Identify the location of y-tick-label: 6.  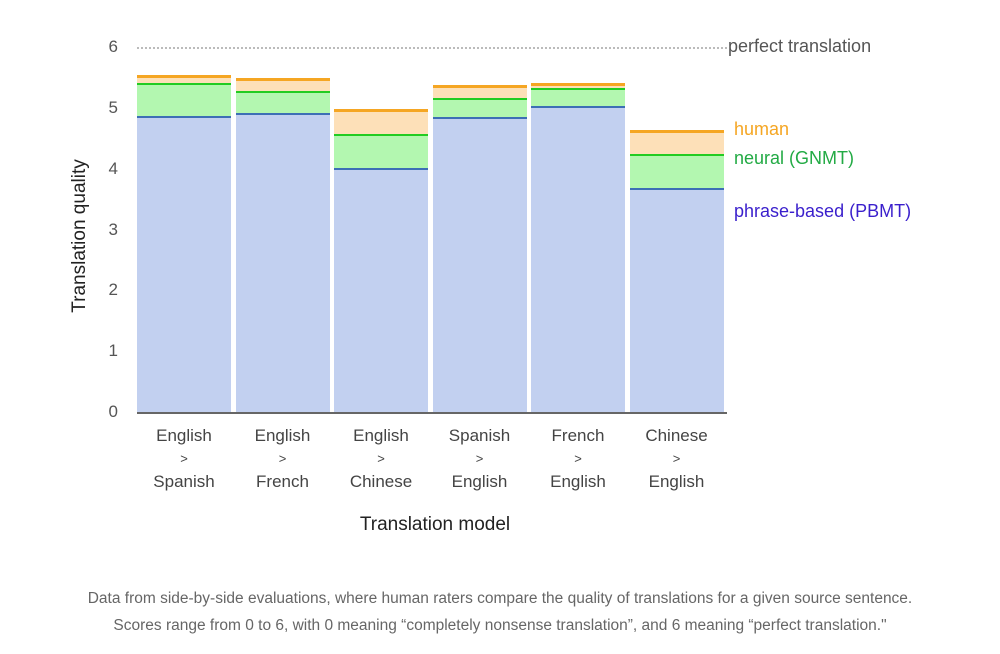
(113, 47).